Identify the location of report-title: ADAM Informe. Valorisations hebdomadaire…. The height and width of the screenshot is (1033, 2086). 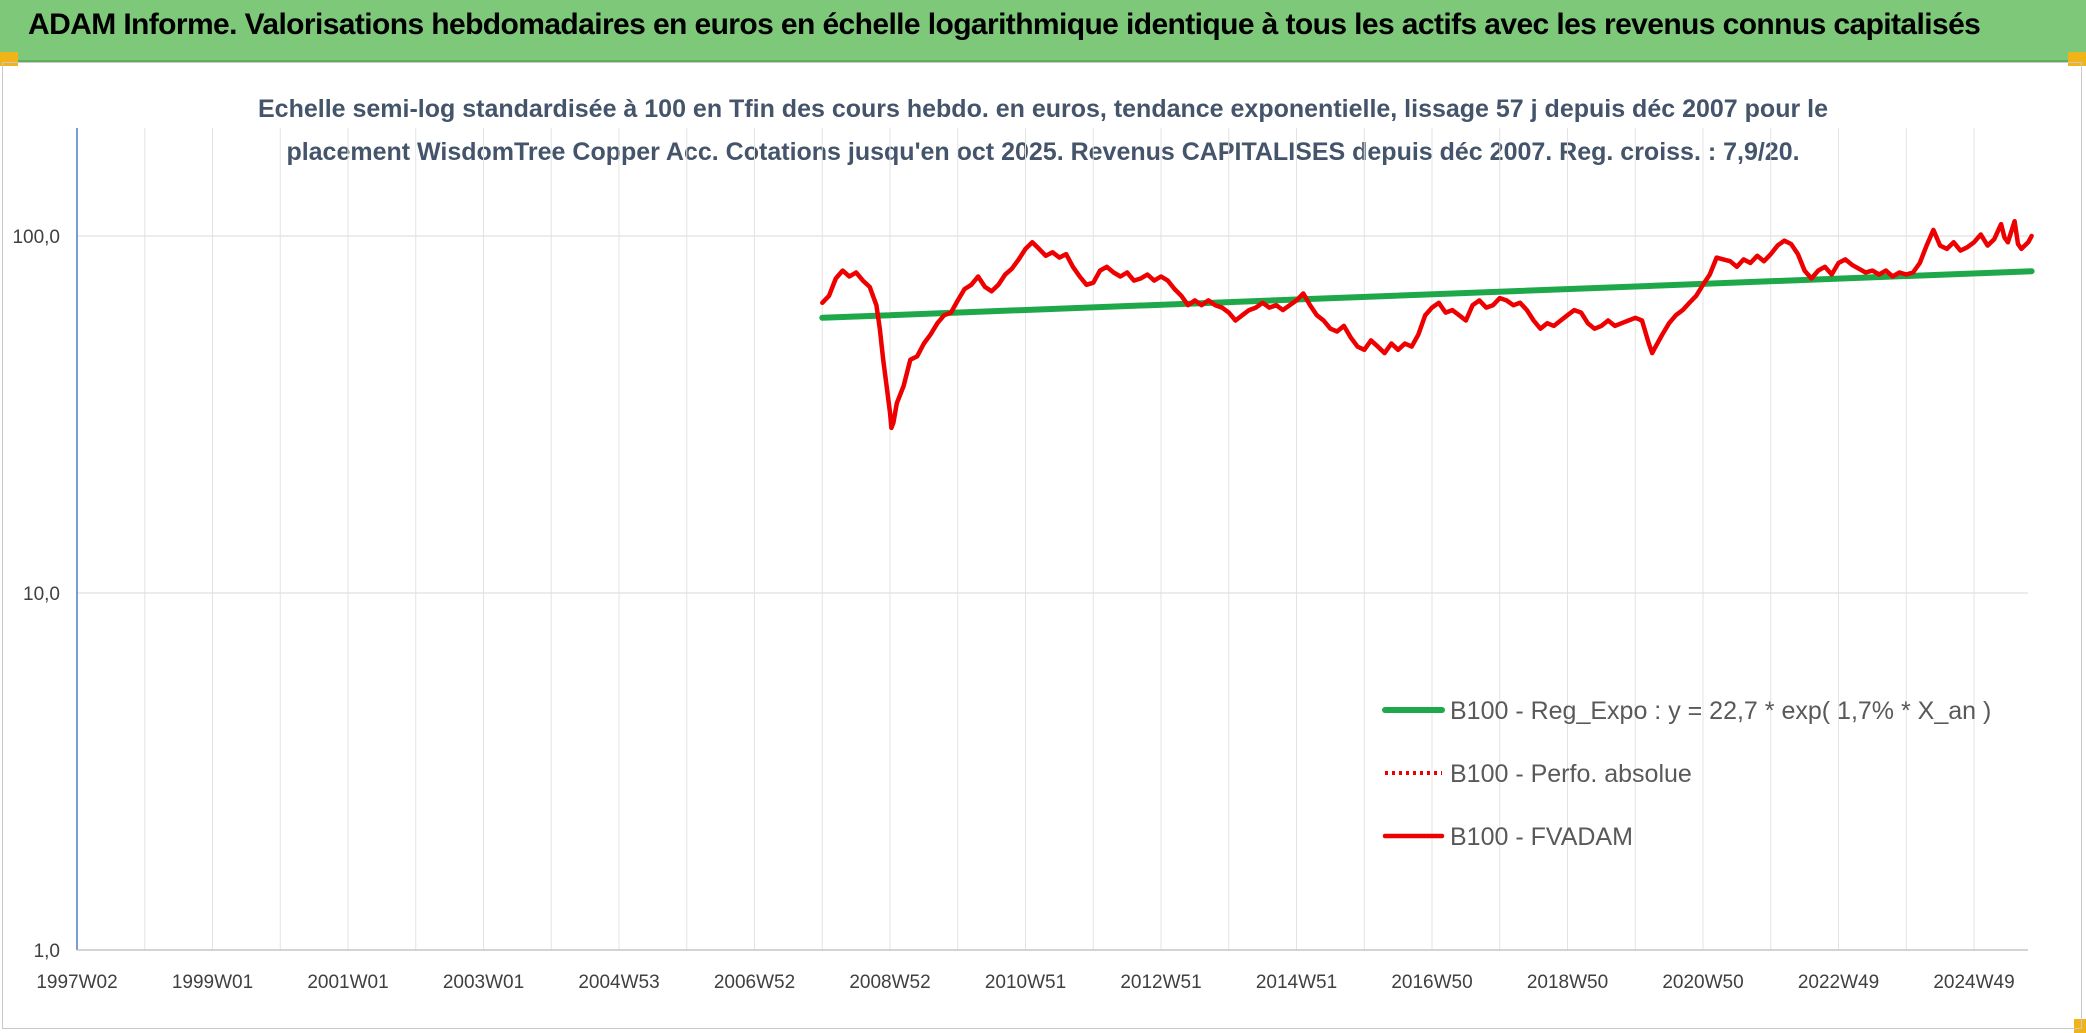
(1004, 24).